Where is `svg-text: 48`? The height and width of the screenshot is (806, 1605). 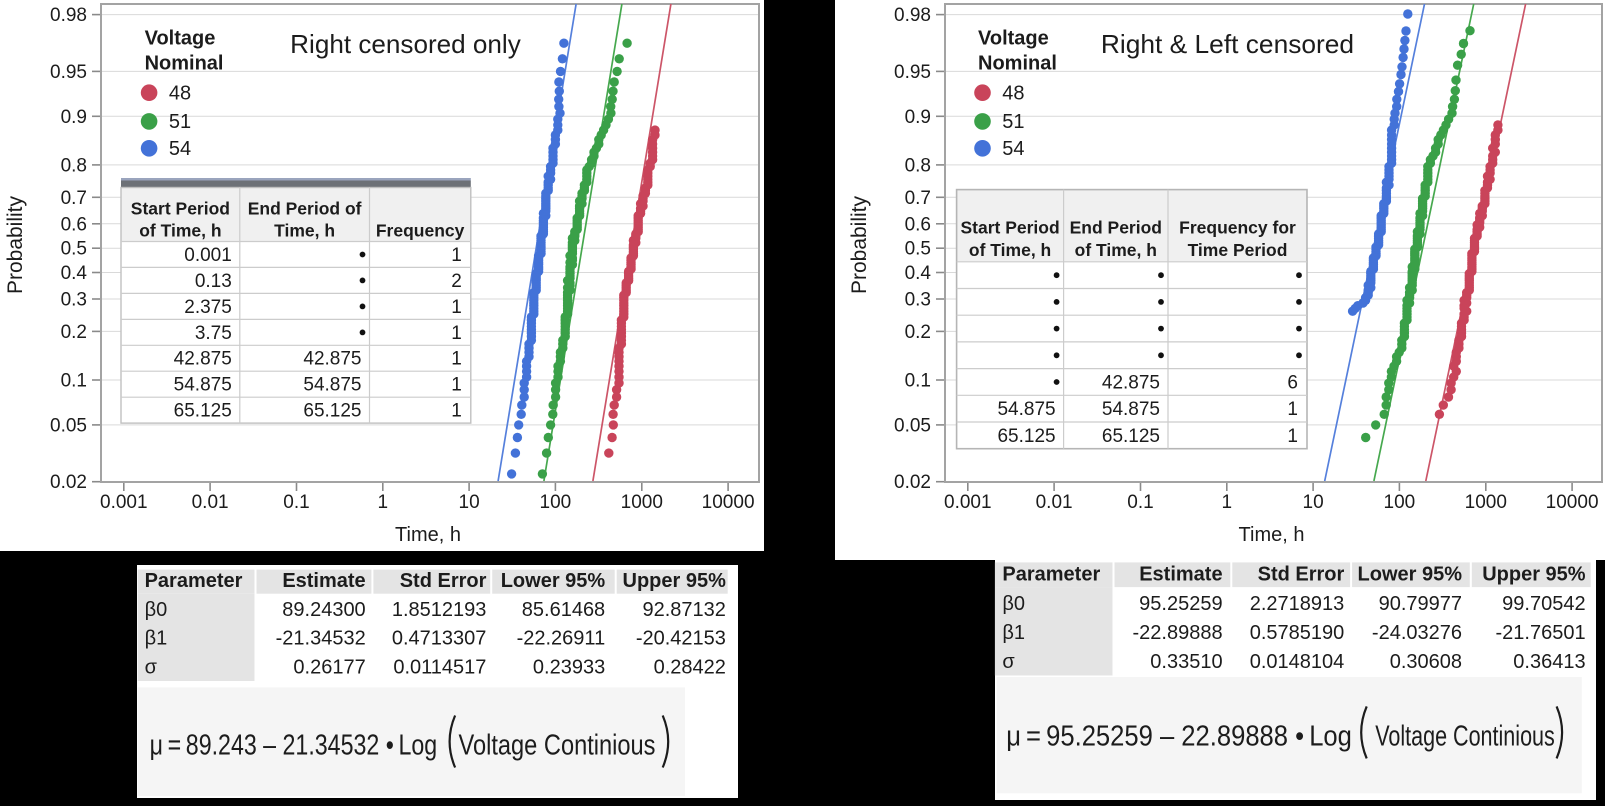 svg-text: 48 is located at coordinates (180, 94).